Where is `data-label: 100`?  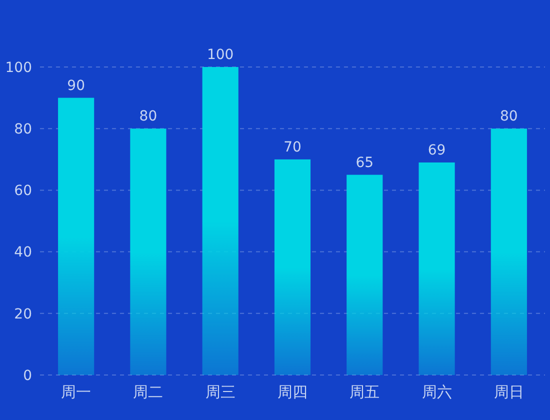
data-label: 100 is located at coordinates (220, 55).